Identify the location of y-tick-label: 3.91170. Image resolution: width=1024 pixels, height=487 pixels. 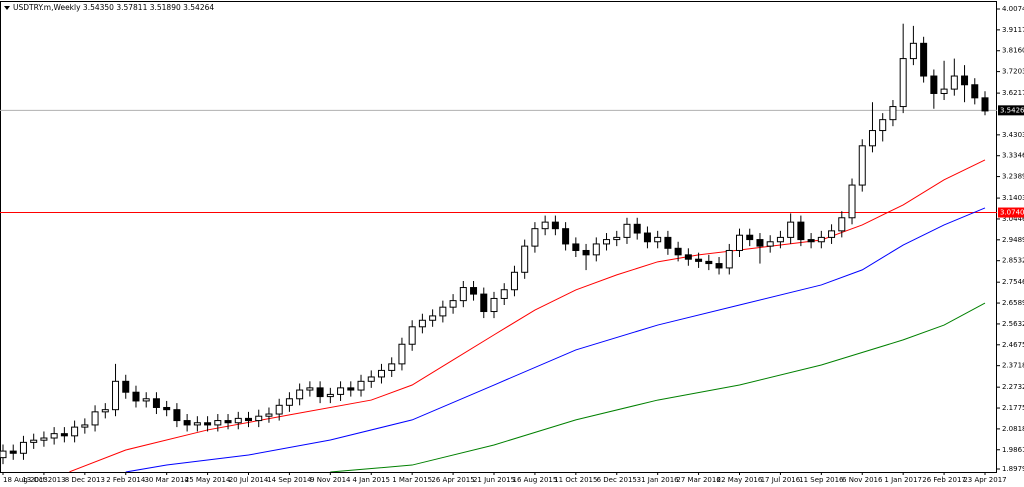
(1013, 30).